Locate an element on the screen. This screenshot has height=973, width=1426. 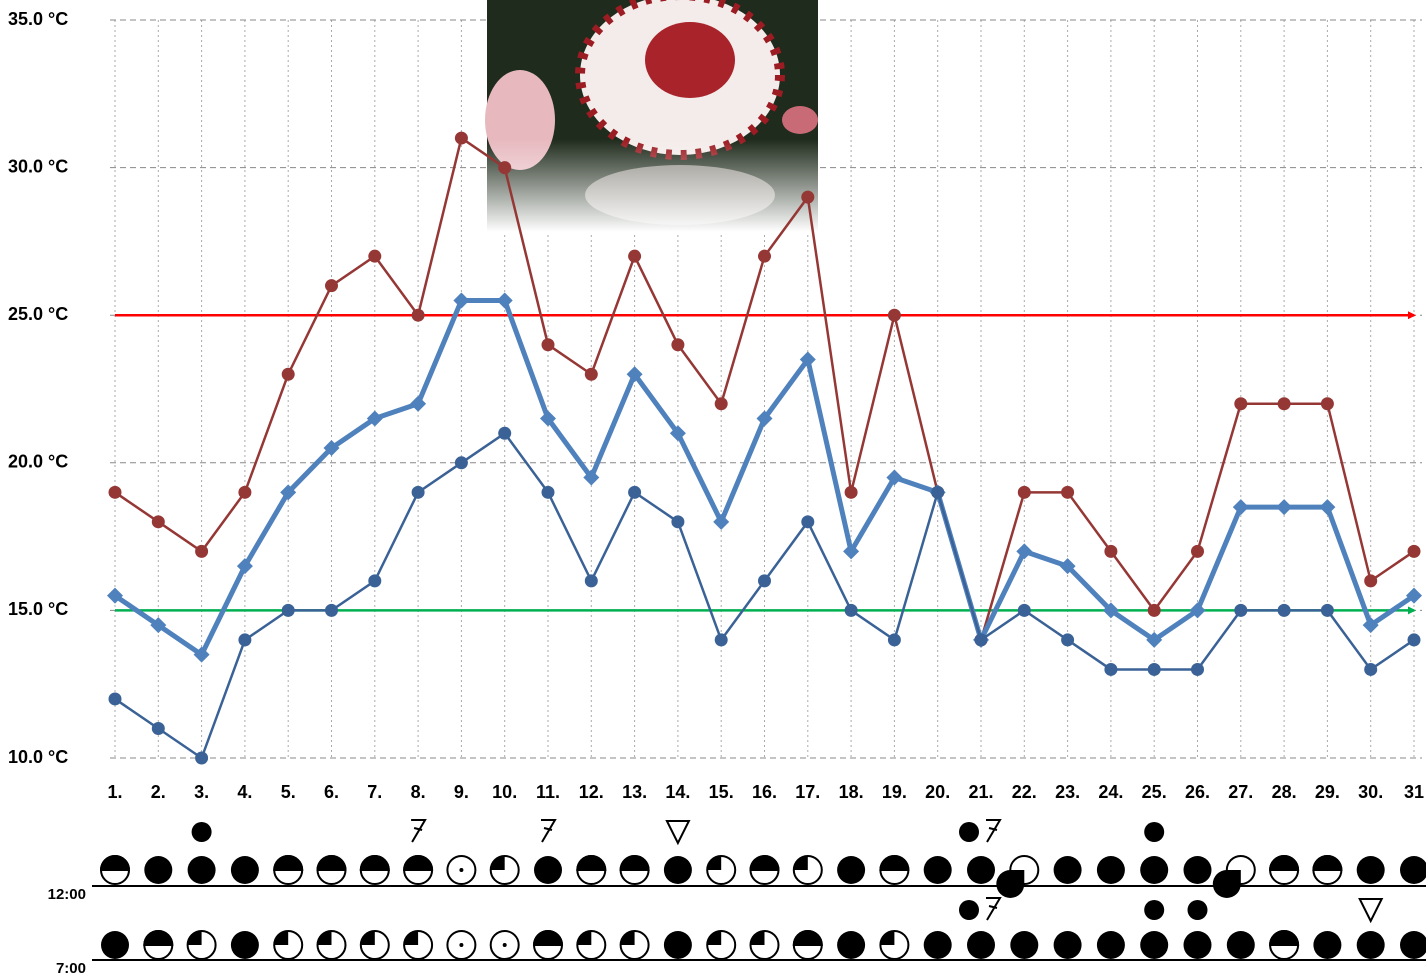
row-label: 7:00 is located at coordinates (71, 966).